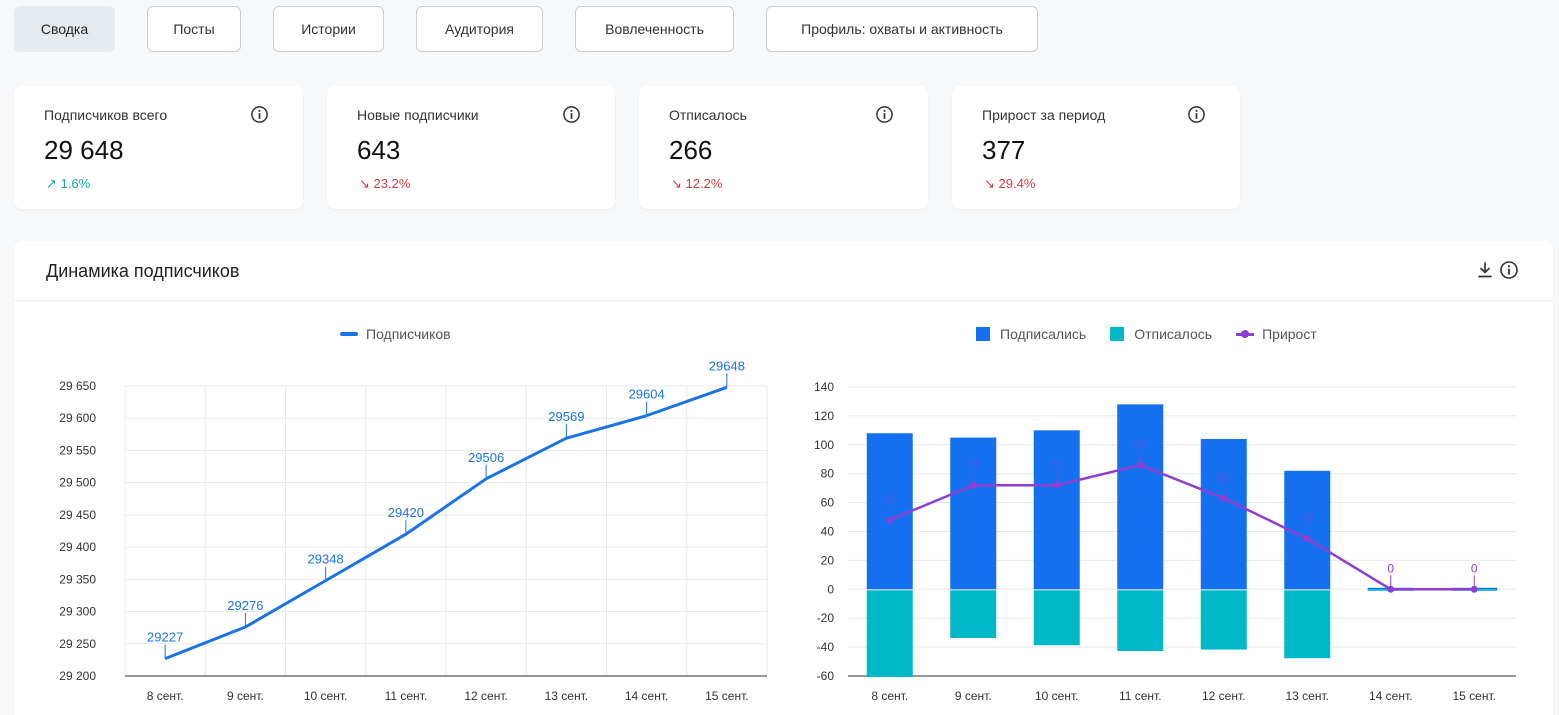 This screenshot has height=715, width=1559. Describe the element at coordinates (77, 386) in the screenshot. I see `y-tick-label: 29 650` at that location.